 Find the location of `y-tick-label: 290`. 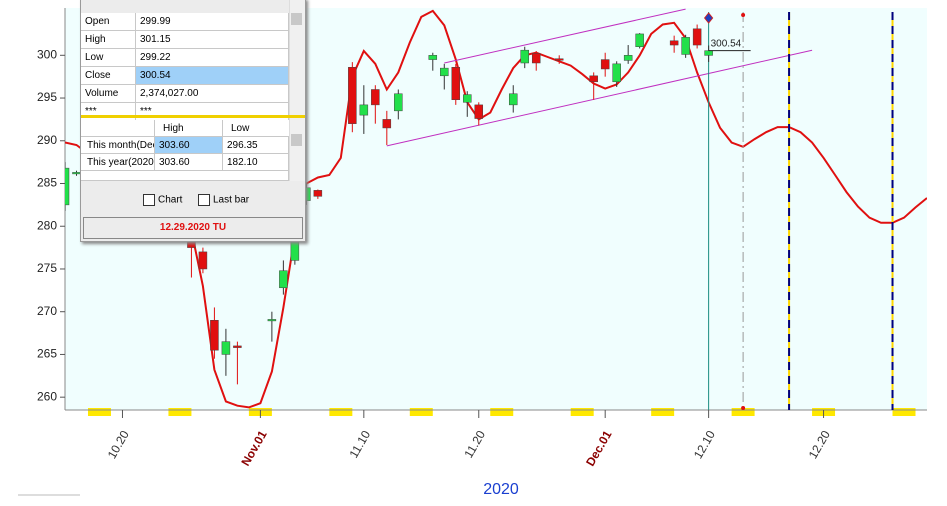

y-tick-label: 290 is located at coordinates (47, 140).